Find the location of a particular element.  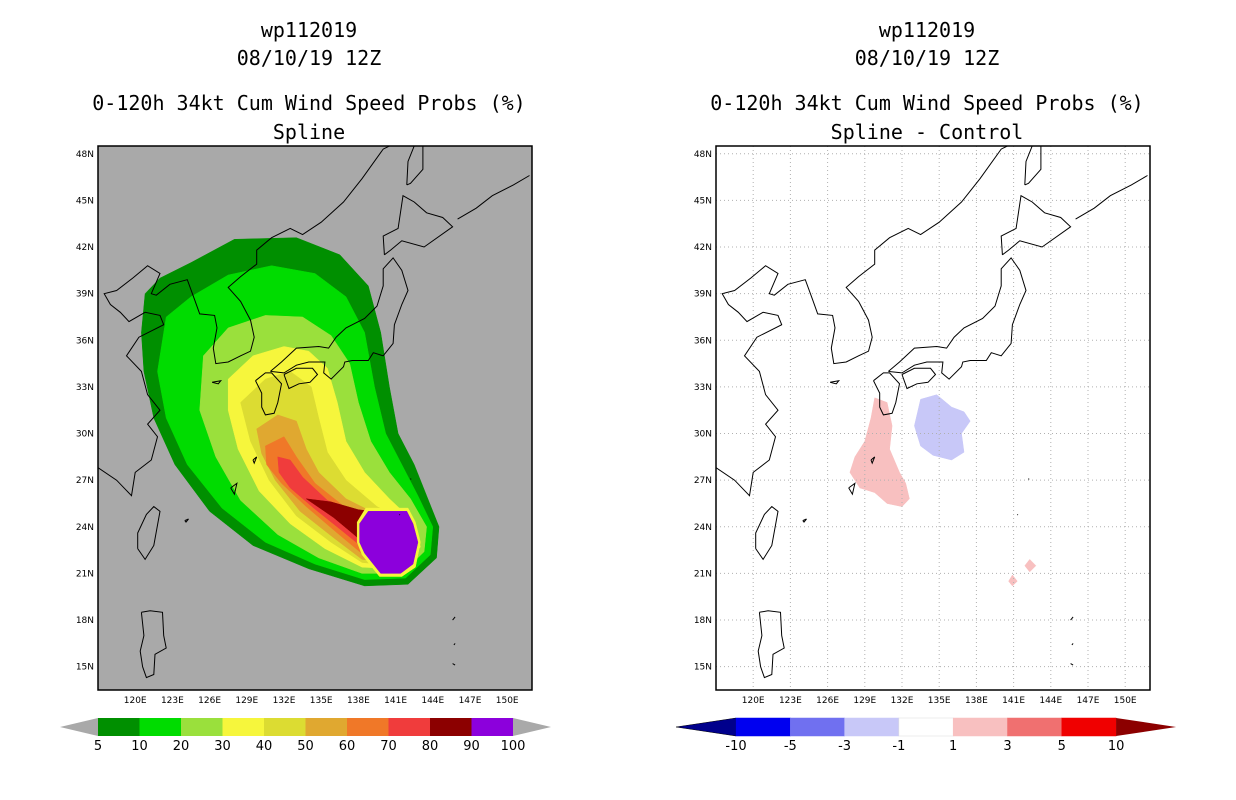

storm-id-title: wp112019 is located at coordinates (927, 30).